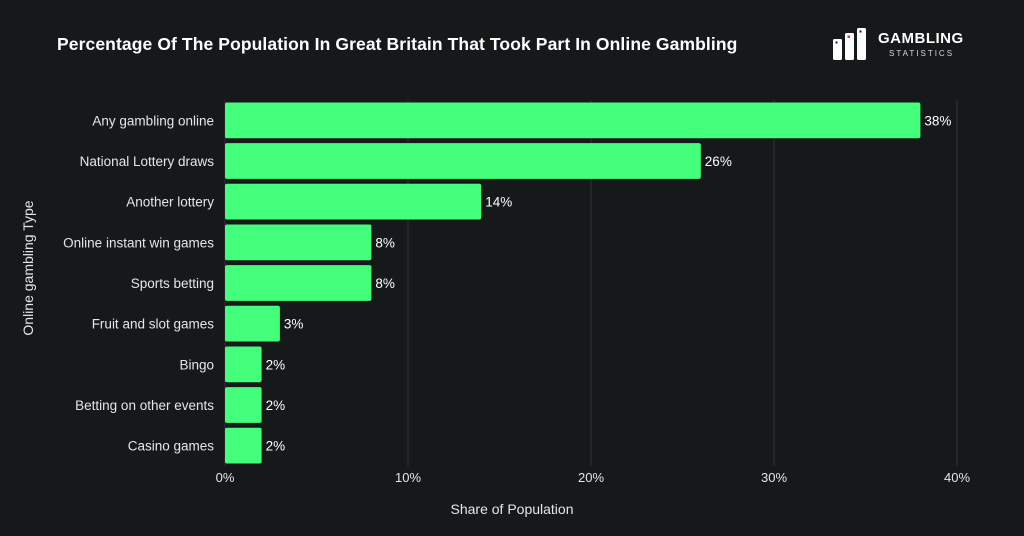 Image resolution: width=1024 pixels, height=536 pixels. Describe the element at coordinates (196, 364) in the screenshot. I see `category-label: Bingo` at that location.